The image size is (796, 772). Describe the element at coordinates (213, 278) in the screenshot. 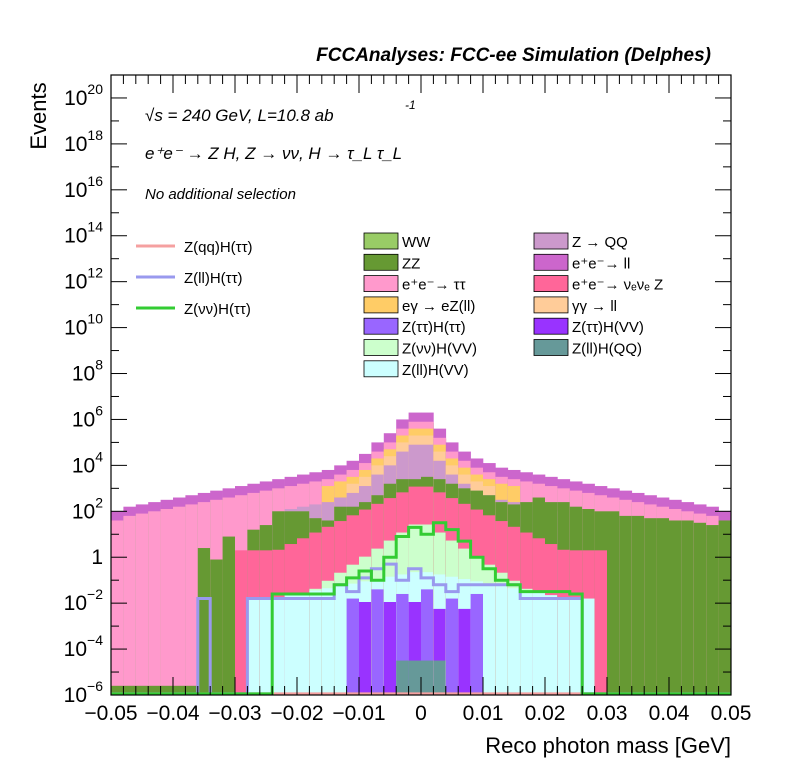

I see `legend-entry-label: Z(ll)H(ττ)` at that location.